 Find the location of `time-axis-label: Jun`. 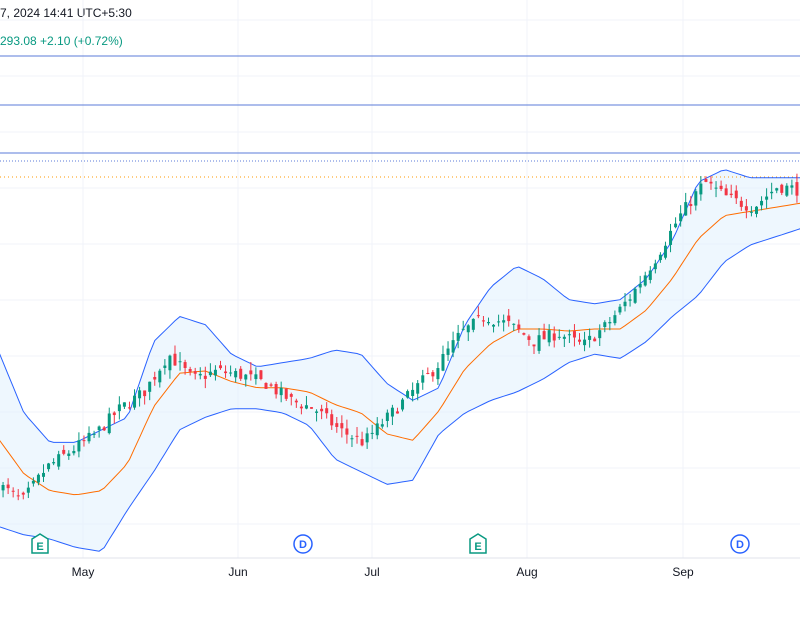

time-axis-label: Jun is located at coordinates (237, 572).